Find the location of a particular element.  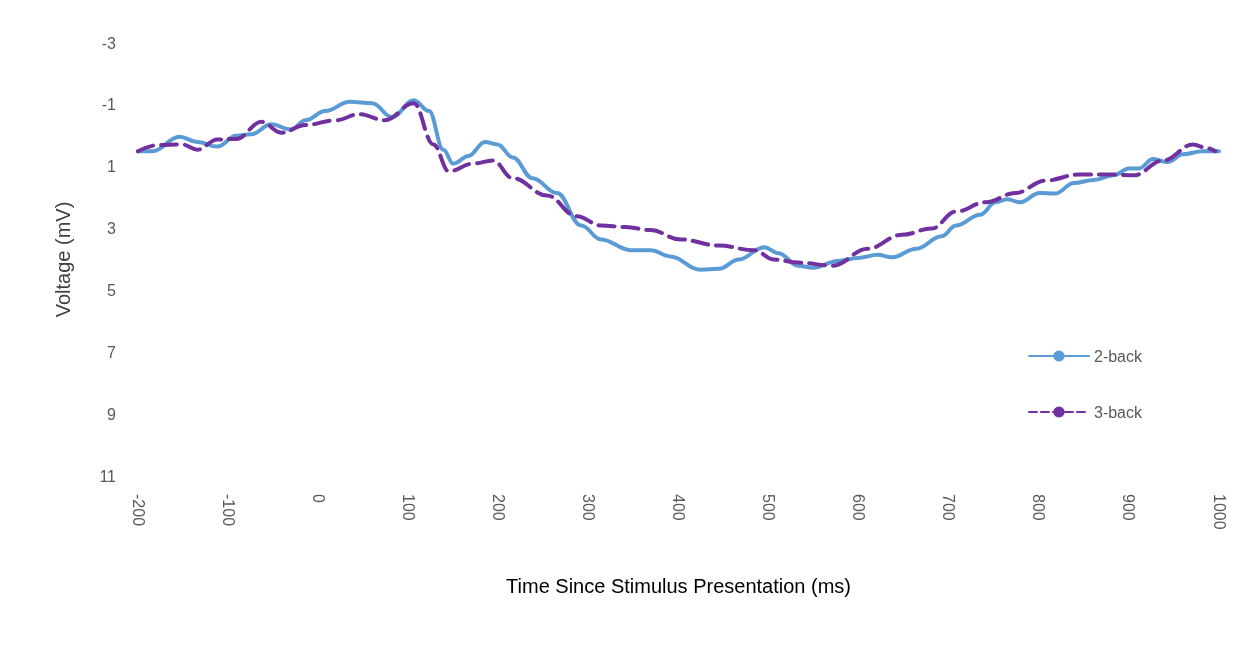

x-tick-label: 300 is located at coordinates (588, 507).